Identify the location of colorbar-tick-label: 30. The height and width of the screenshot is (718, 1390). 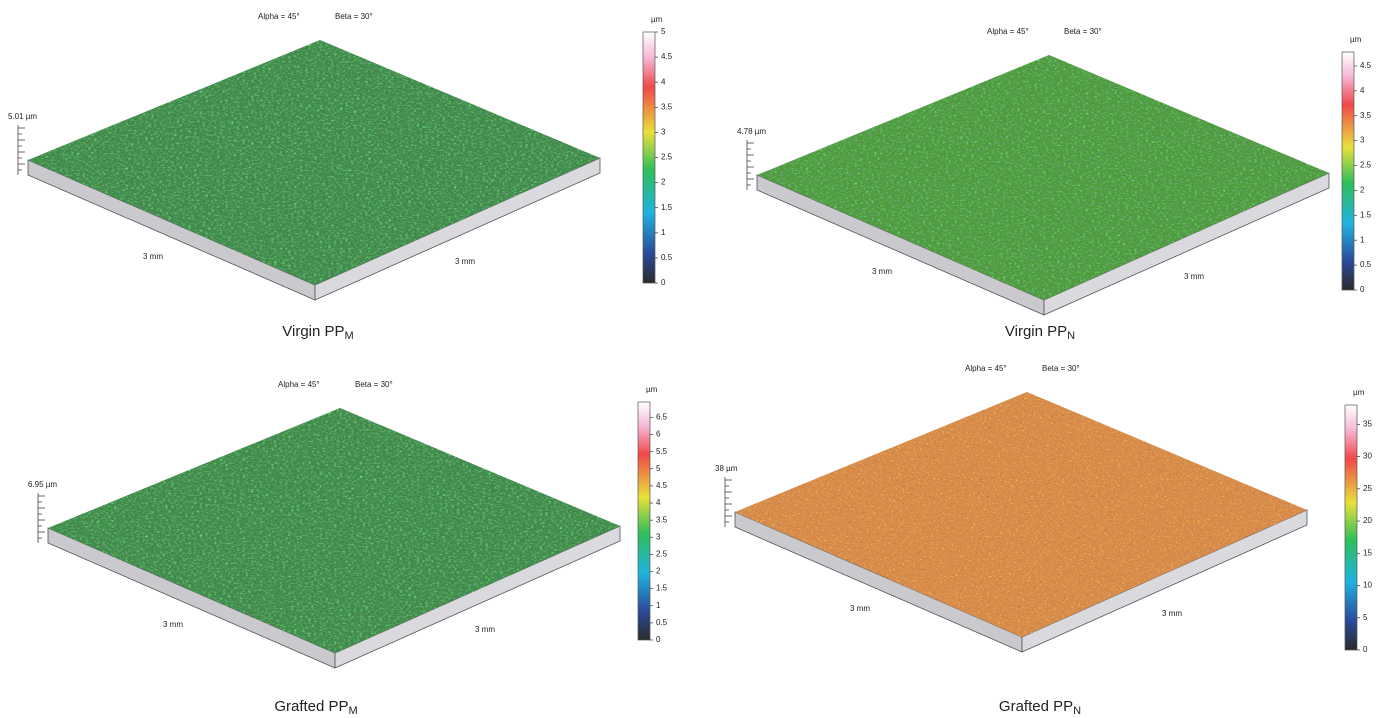
(1367, 456).